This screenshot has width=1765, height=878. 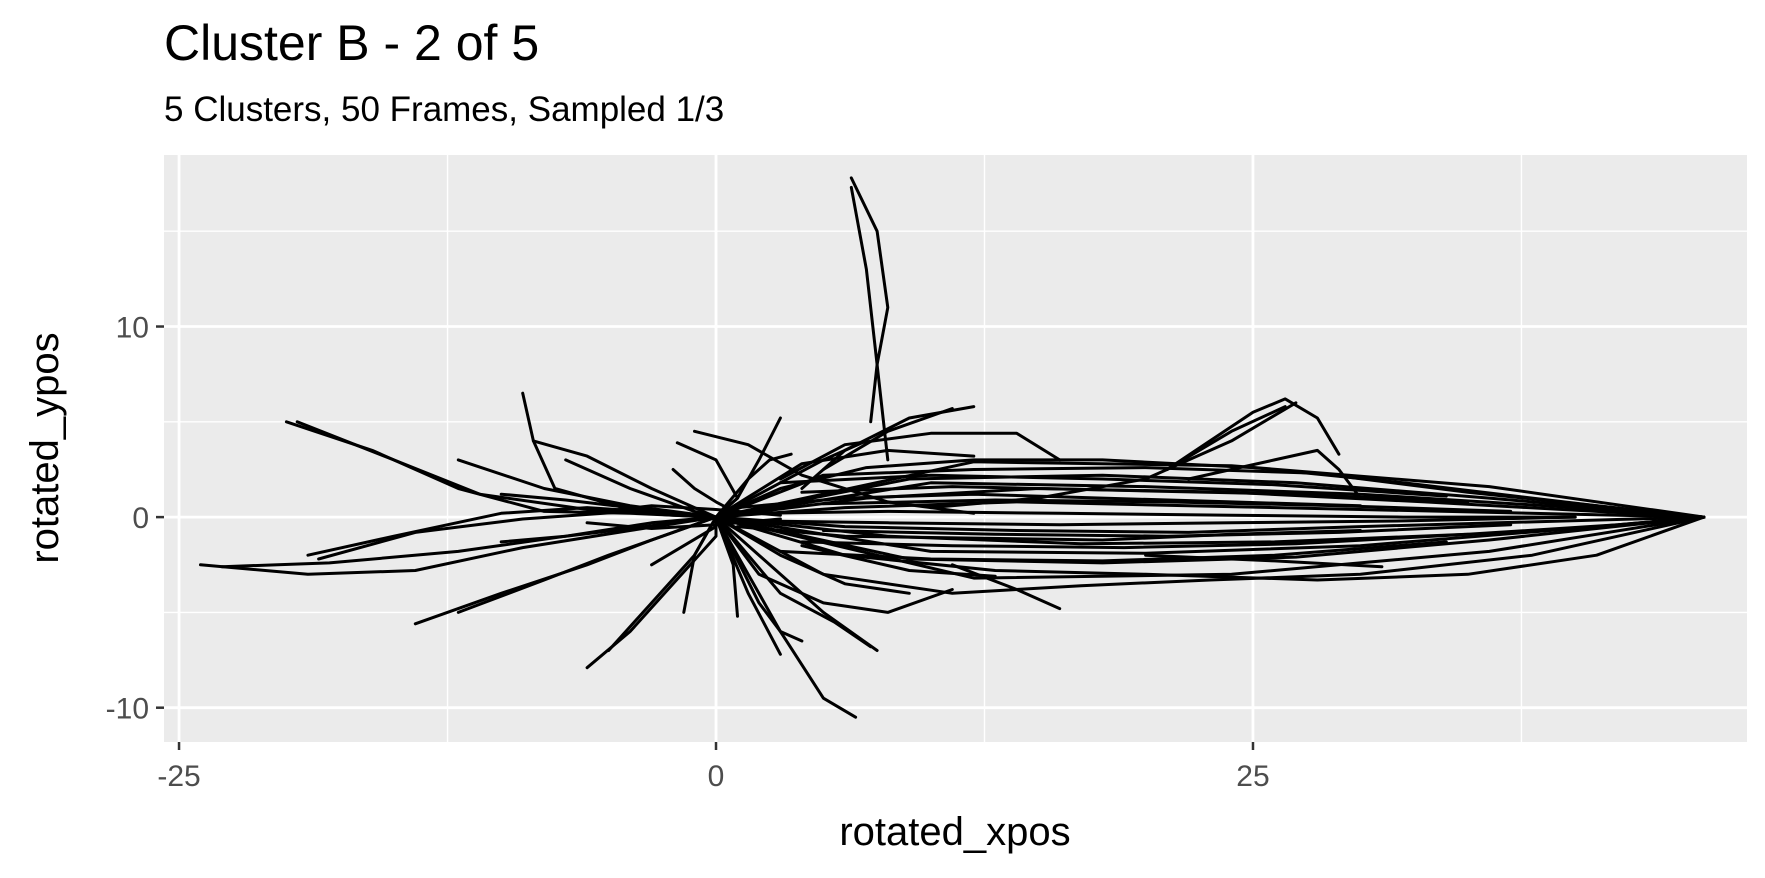 What do you see at coordinates (132, 328) in the screenshot?
I see `y-tick-label: 10` at bounding box center [132, 328].